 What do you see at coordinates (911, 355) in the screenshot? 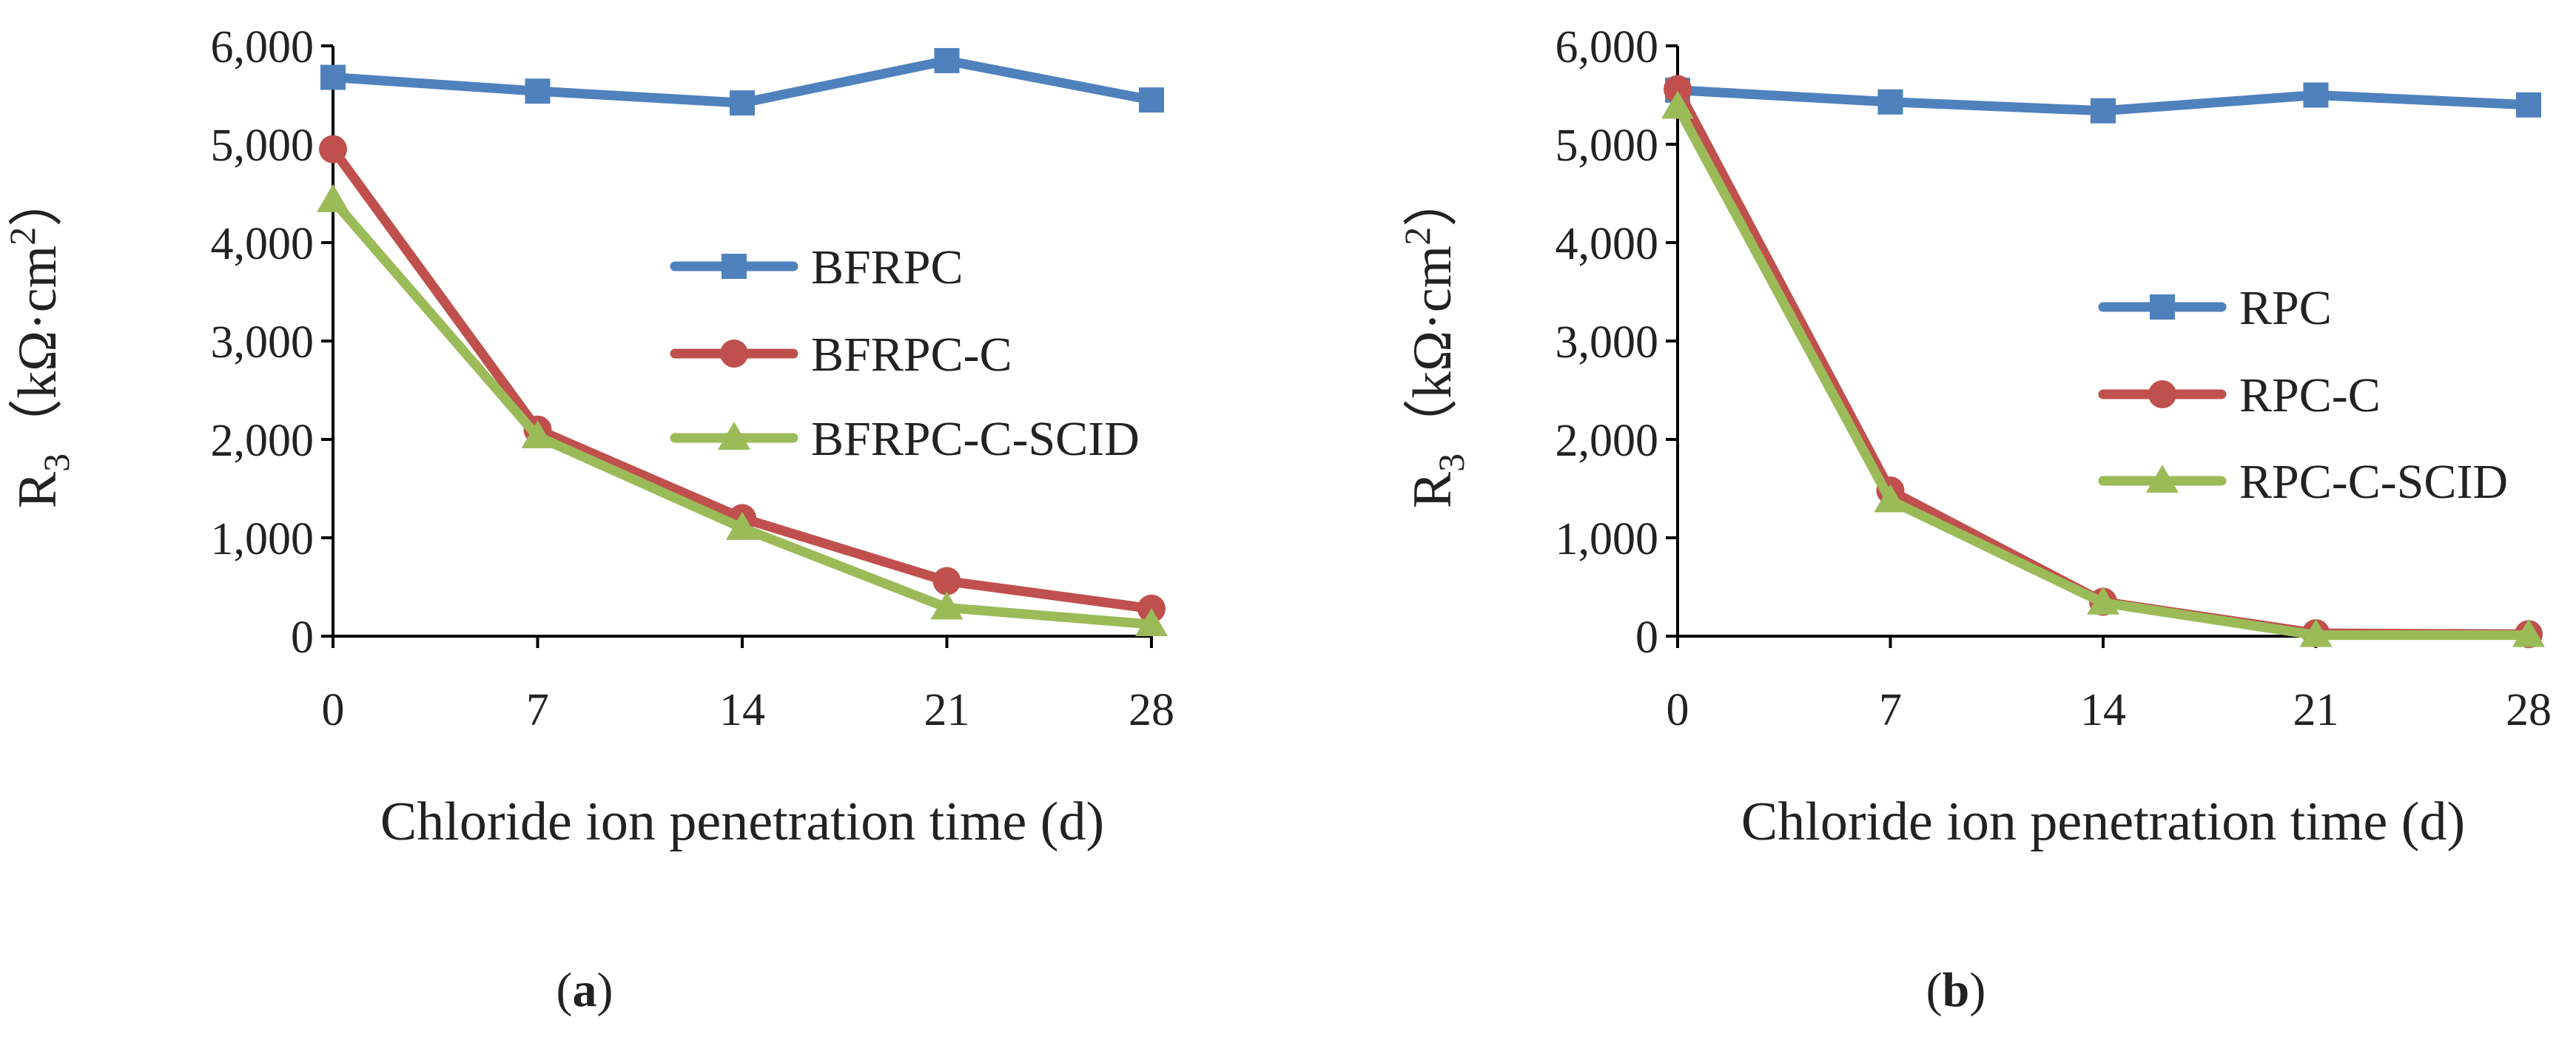
I see `legend-label: BFRPC-C` at bounding box center [911, 355].